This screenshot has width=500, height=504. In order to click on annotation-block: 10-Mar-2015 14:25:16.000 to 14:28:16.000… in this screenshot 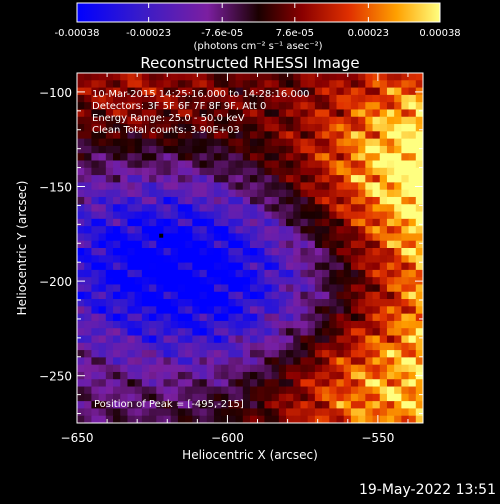, I will do `click(201, 112)`.